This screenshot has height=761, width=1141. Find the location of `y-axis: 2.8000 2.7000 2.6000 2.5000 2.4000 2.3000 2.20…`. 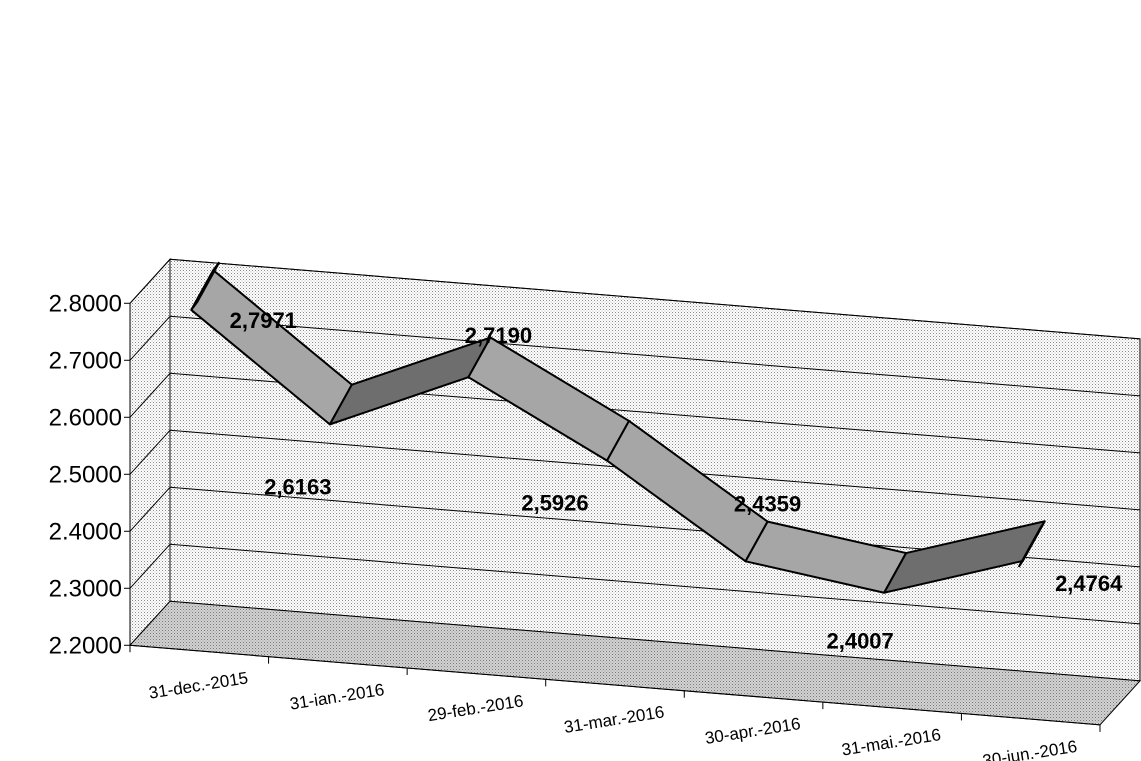

y-axis: 2.8000 2.7000 2.6000 2.5000 2.4000 2.3000 2.20… is located at coordinates (90, 474).